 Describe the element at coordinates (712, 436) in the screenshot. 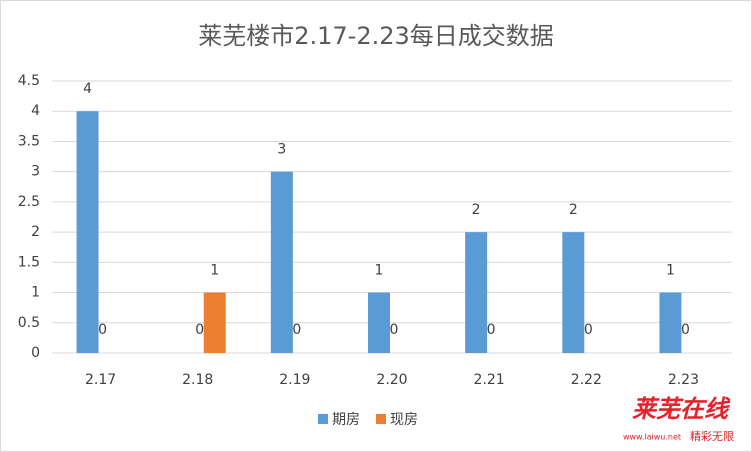

I see `watermark-slogan: 精彩无限` at that location.